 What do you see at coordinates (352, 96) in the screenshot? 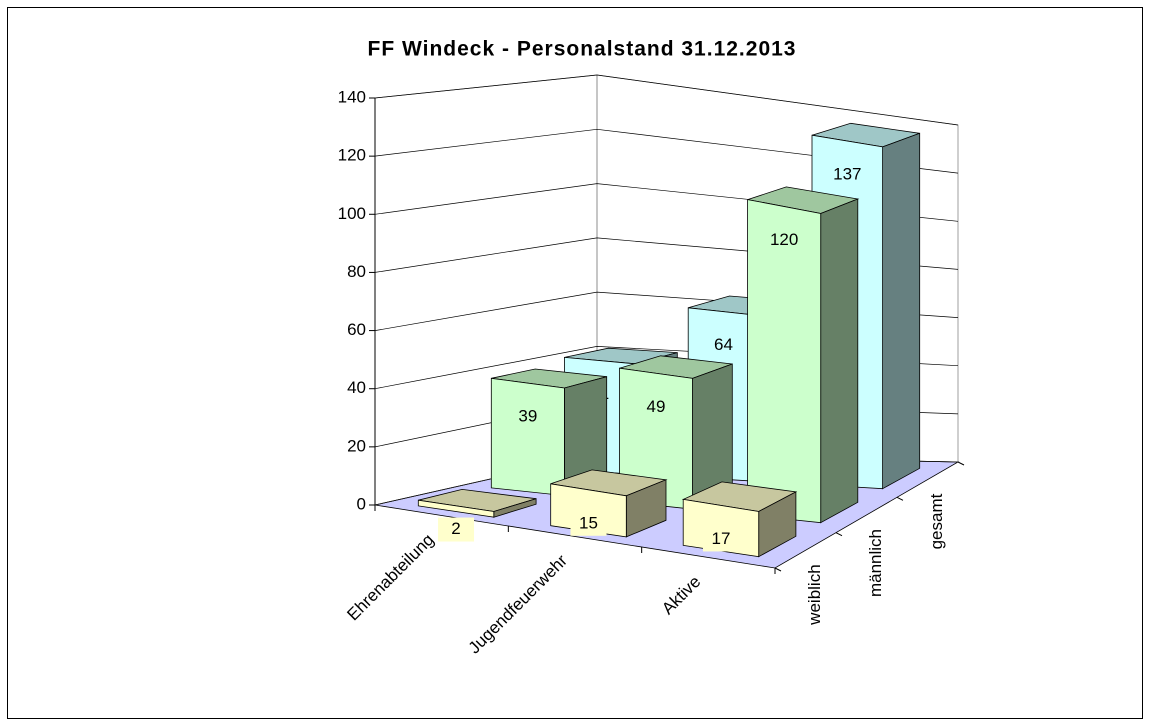
I see `y-tick-label: 140` at bounding box center [352, 96].